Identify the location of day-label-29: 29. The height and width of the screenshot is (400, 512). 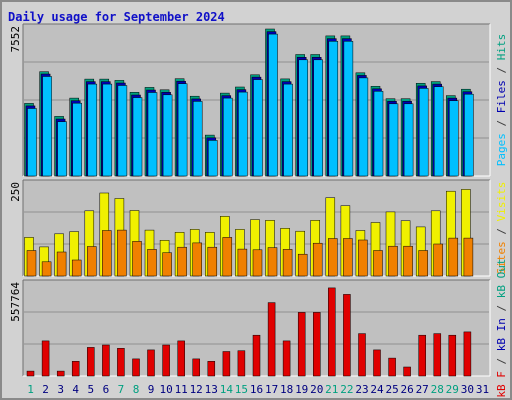
(452, 389).